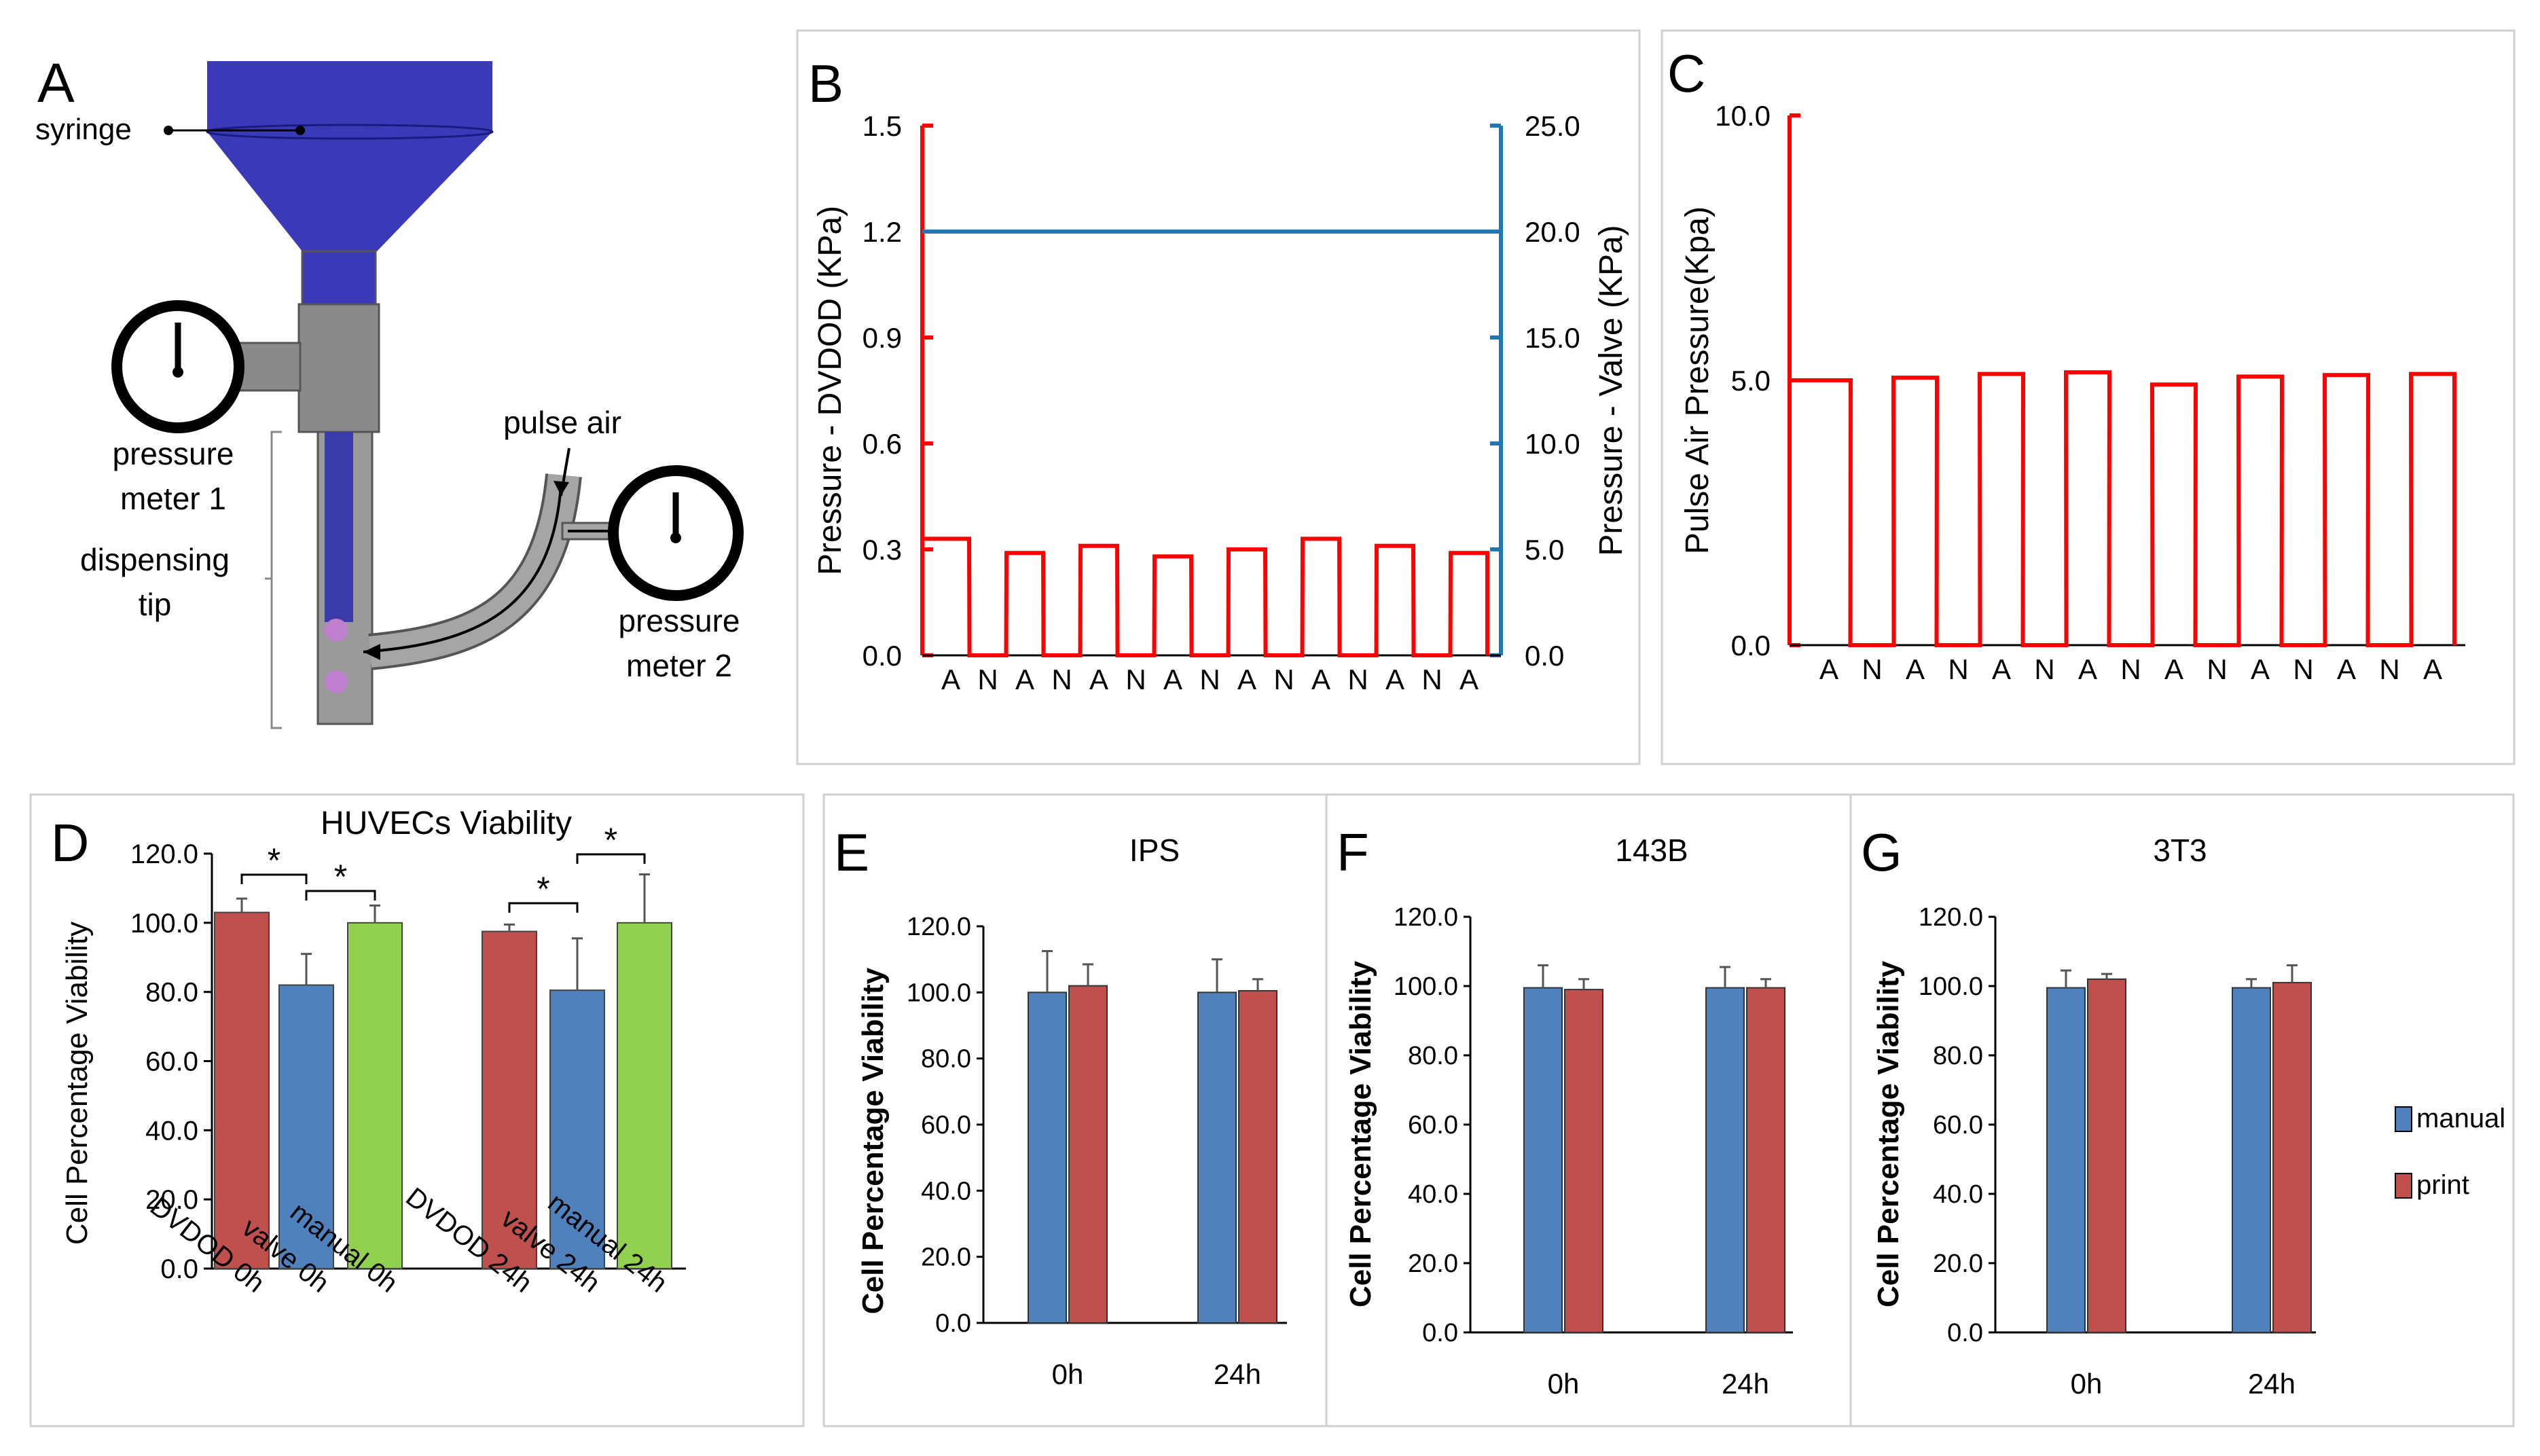  I want to click on syringe-cone, so click(349, 192).